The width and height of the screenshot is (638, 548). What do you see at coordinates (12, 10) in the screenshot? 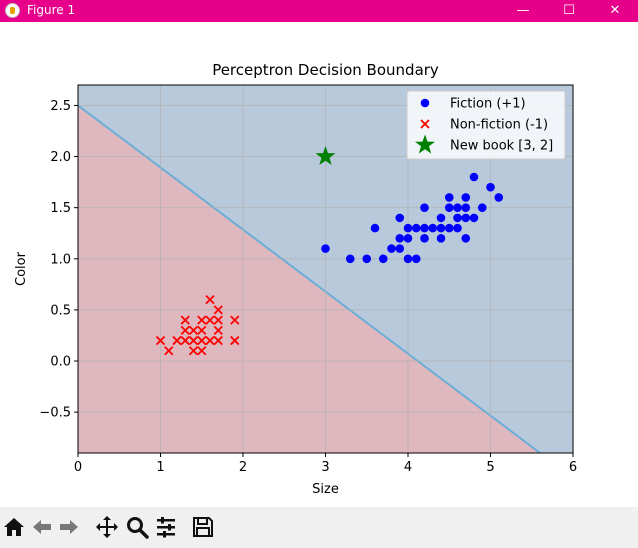
I see `app-icon` at bounding box center [12, 10].